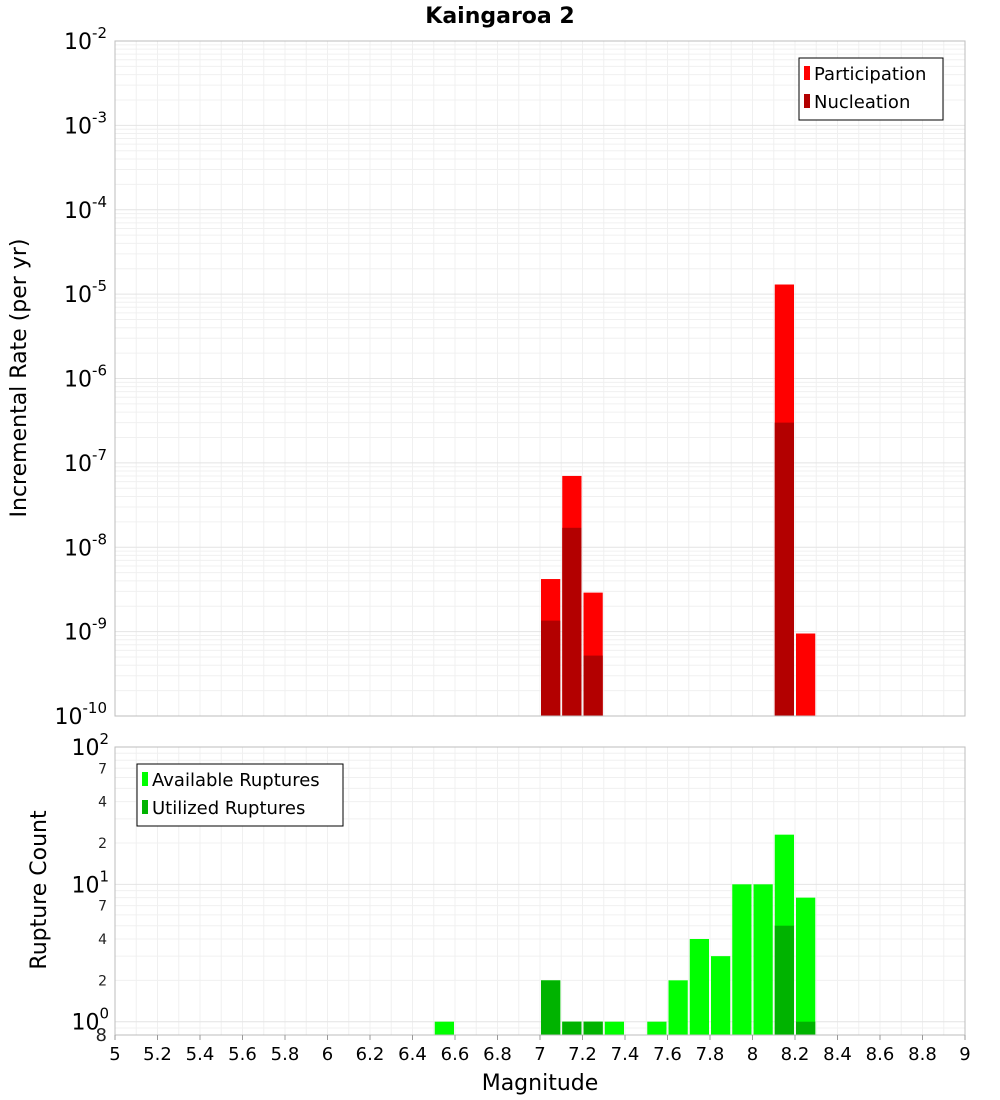 This screenshot has height=1100, width=1000. Describe the element at coordinates (114, 1054) in the screenshot. I see `x-tick-label: 5` at that location.